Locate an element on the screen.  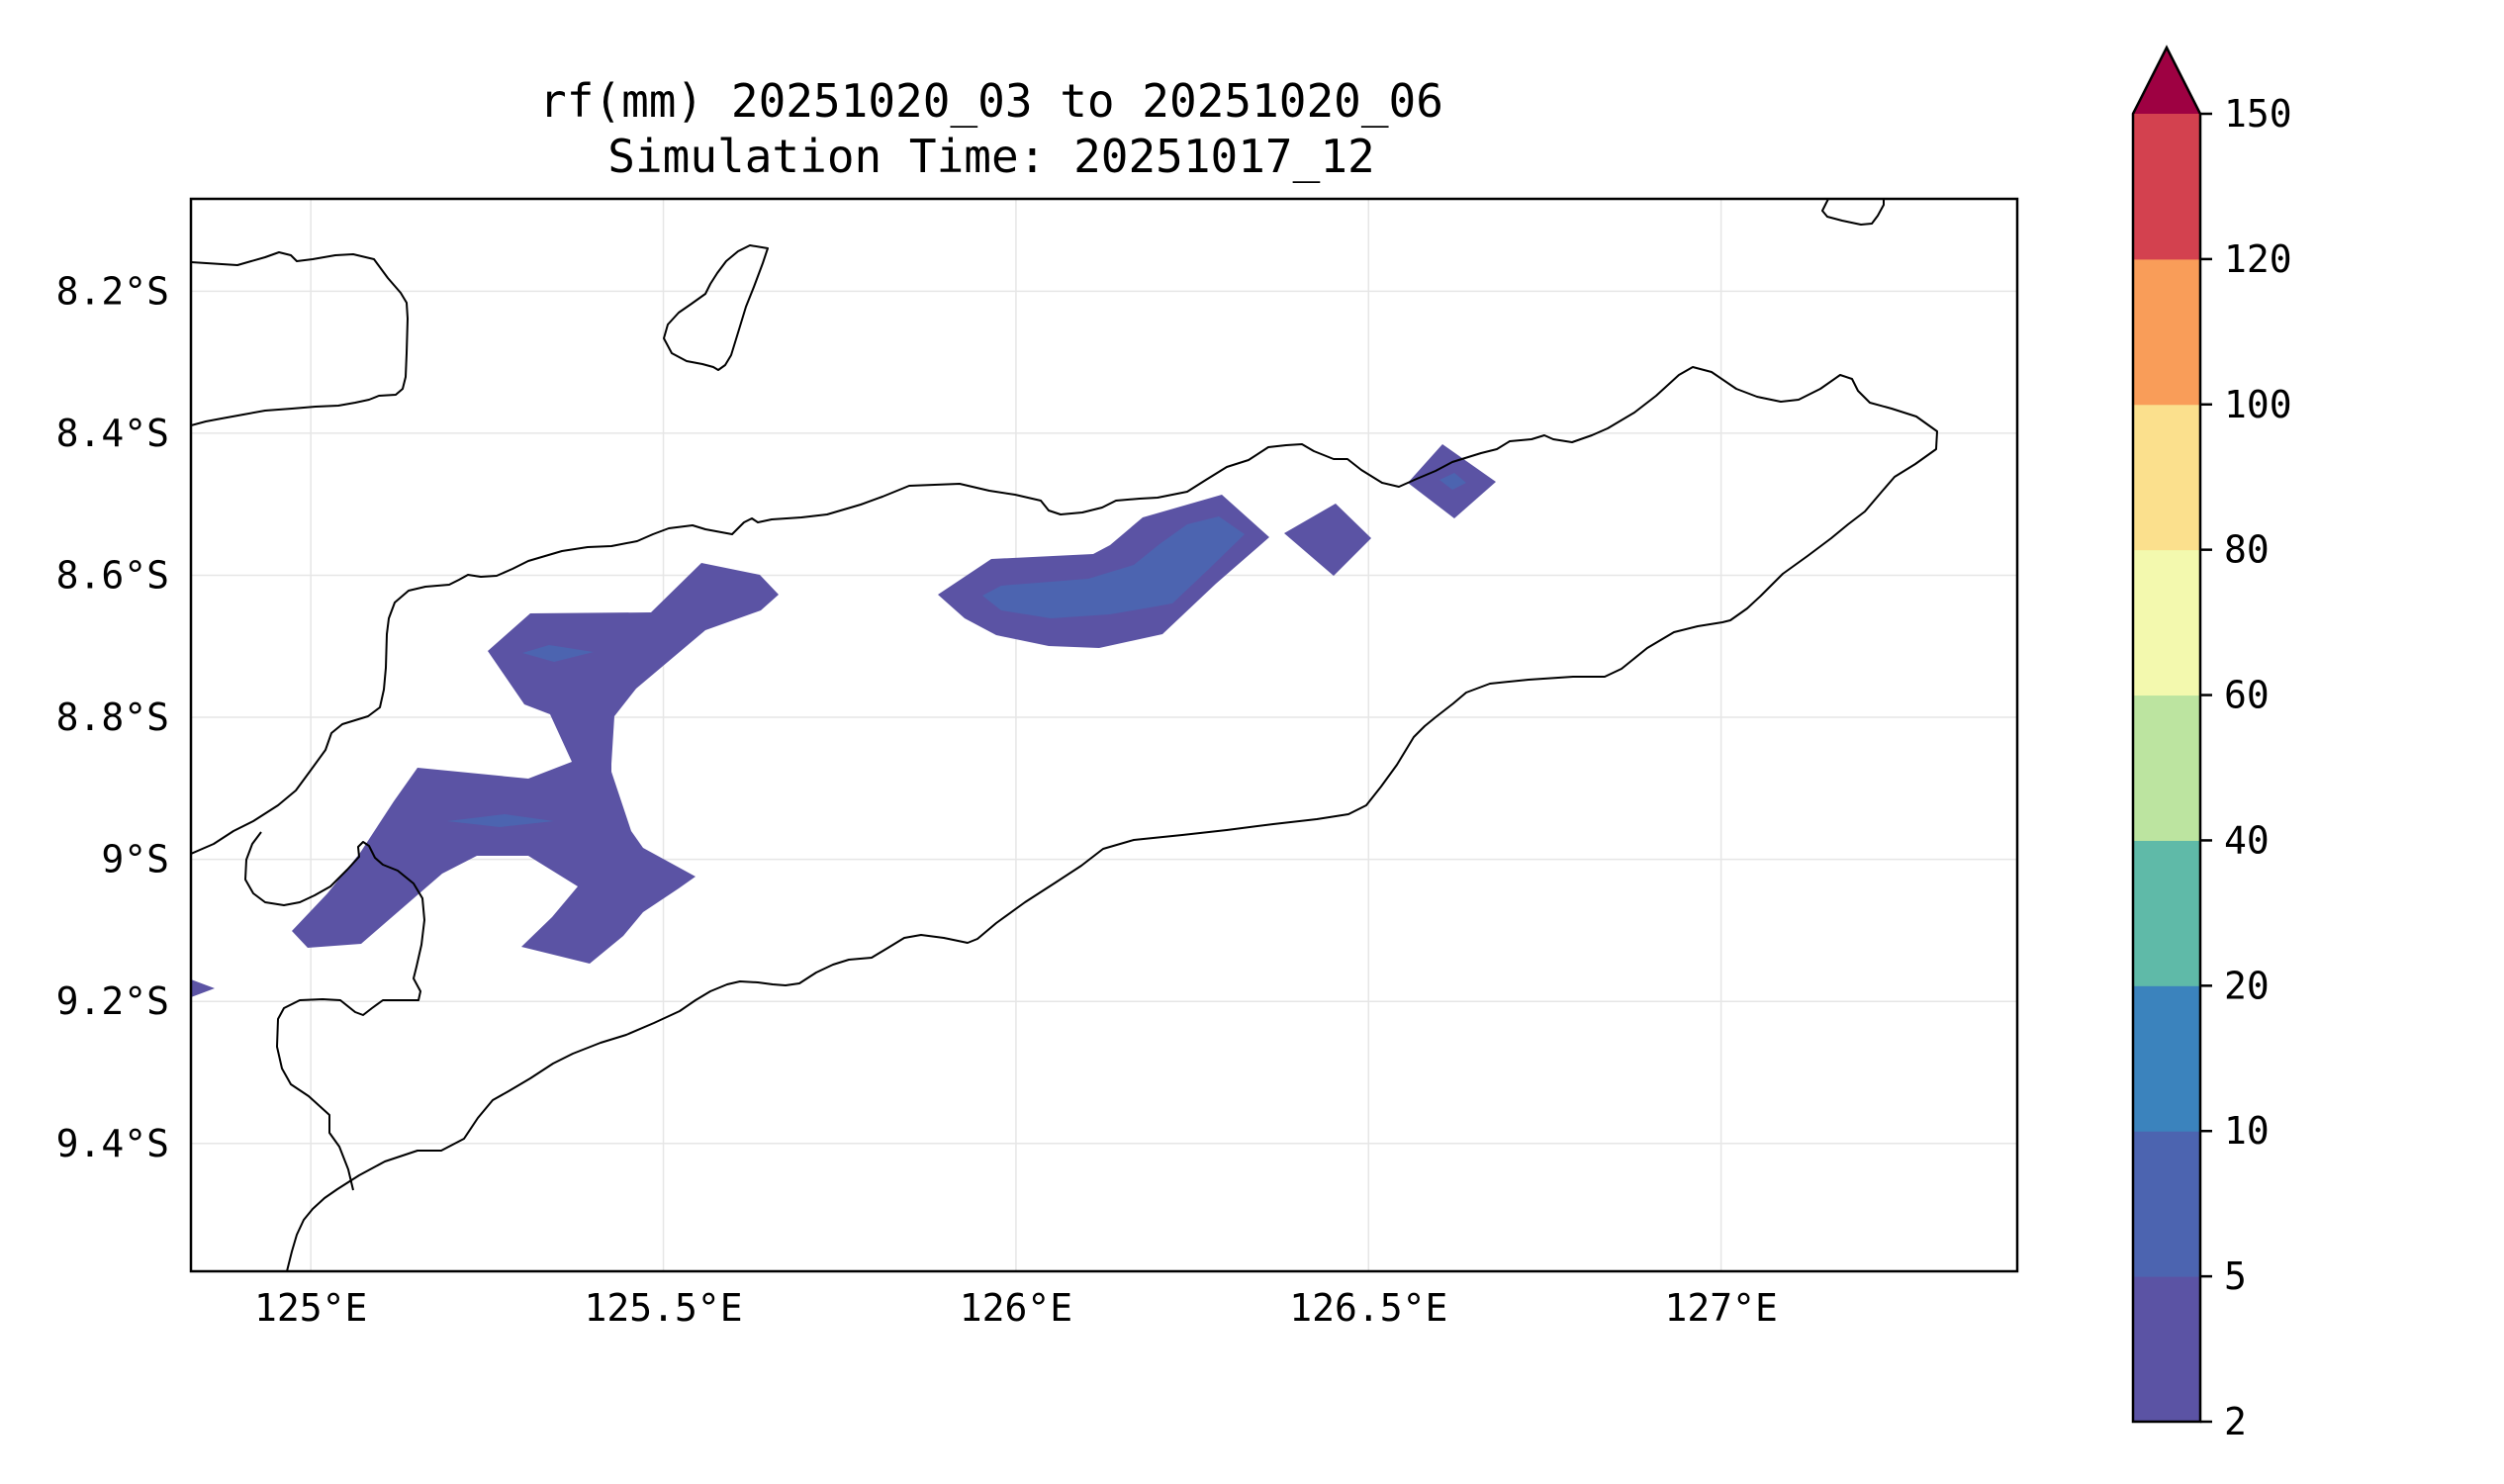
rain-core-west-north is located at coordinates (558, 653).